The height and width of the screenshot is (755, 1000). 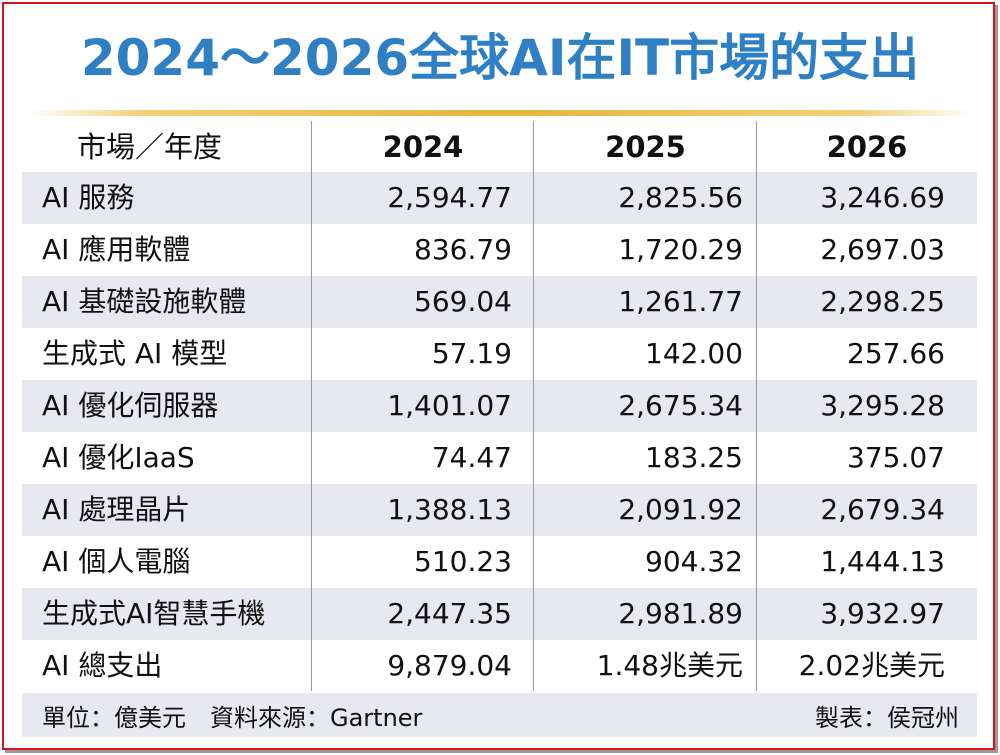 What do you see at coordinates (680, 197) in the screenshot?
I see `value-cell-2025: 2,825.56` at bounding box center [680, 197].